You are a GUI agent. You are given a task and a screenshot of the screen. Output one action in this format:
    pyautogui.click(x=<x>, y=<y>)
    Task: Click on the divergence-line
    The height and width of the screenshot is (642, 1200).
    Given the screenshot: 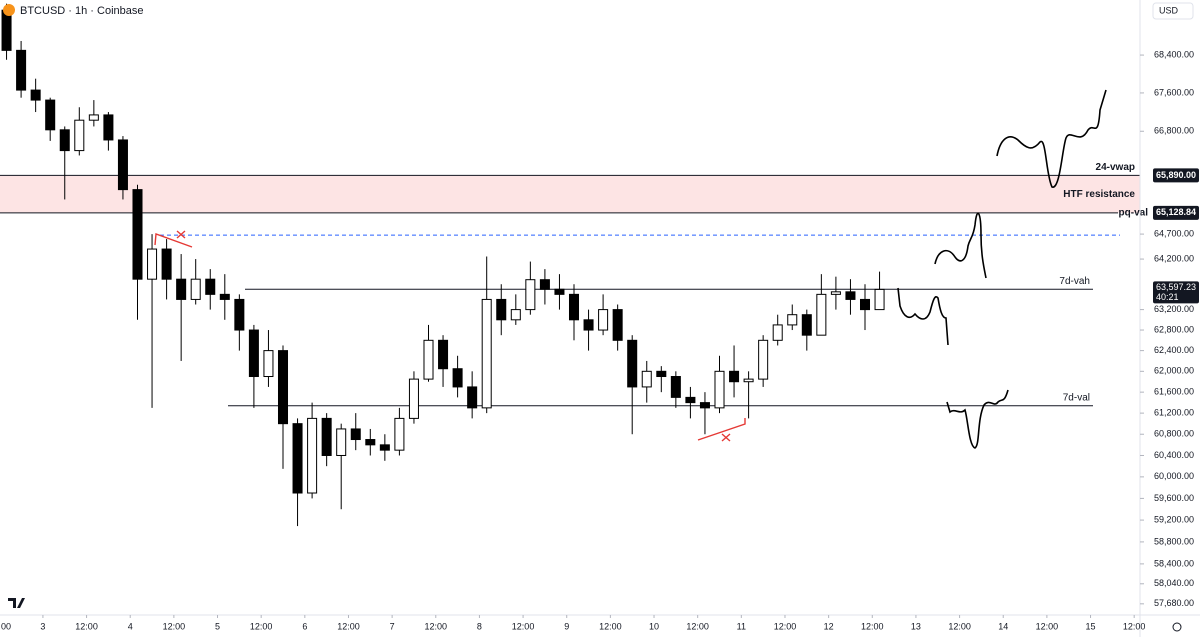 What is the action you would take?
    pyautogui.click(x=173, y=240)
    